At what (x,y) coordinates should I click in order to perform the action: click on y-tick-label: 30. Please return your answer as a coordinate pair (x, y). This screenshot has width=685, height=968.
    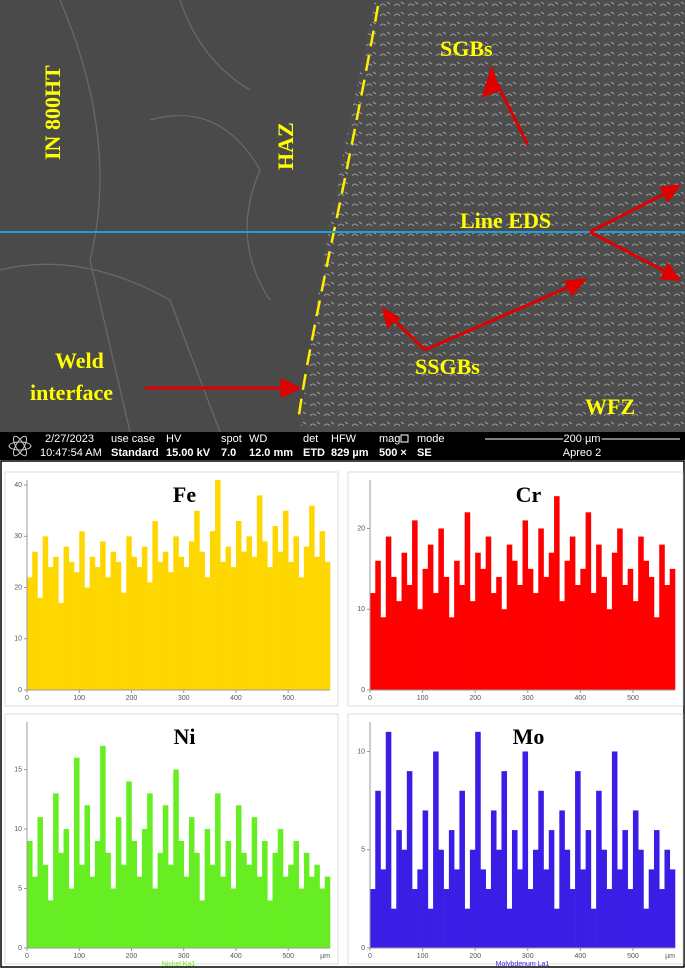
    Looking at the image, I should click on (18, 536).